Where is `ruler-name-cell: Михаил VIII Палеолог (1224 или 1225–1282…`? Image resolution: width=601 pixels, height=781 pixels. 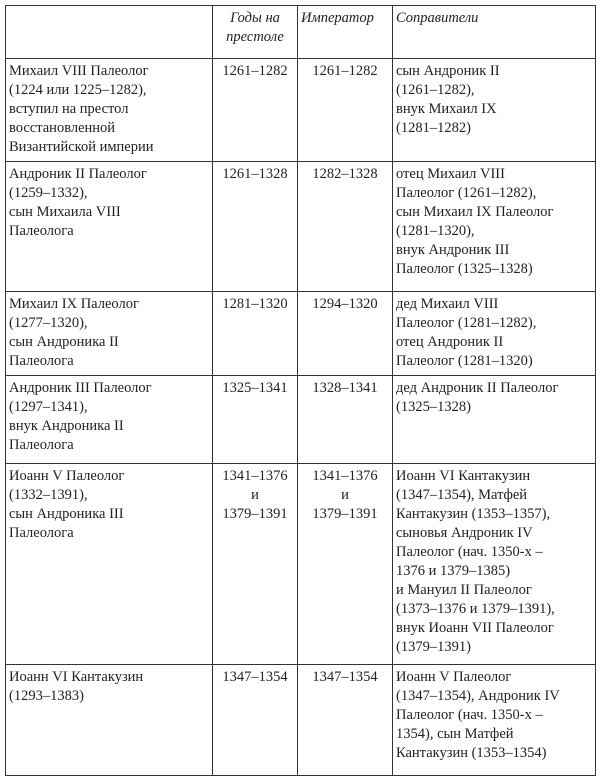 ruler-name-cell: Михаил VIII Палеолог (1224 или 1225–1282… is located at coordinates (109, 110).